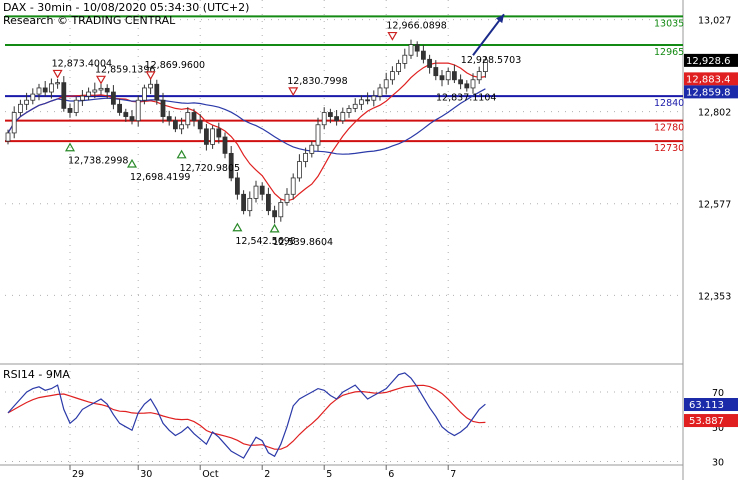 Image resolution: width=738 pixels, height=480 pixels. I want to click on rsi-tick-label: 70, so click(718, 393).